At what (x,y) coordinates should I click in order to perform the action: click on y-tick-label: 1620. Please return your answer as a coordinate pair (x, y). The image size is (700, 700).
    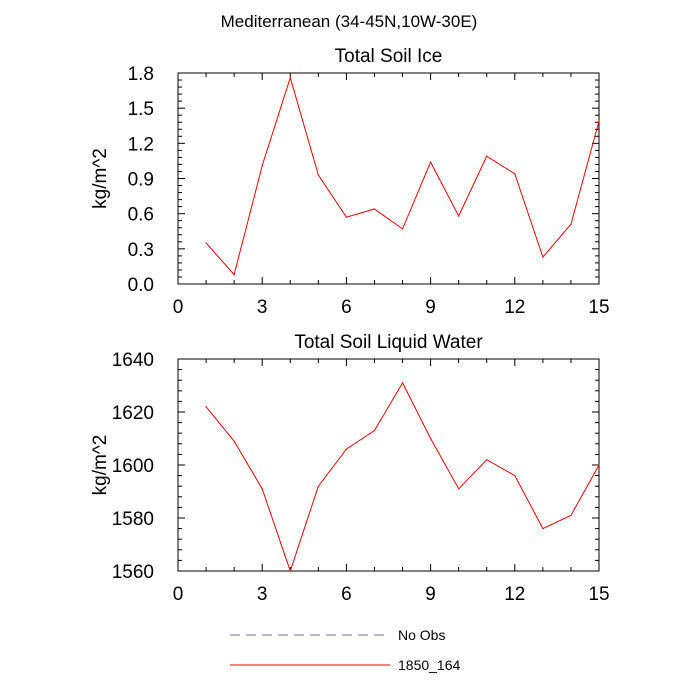
    Looking at the image, I should click on (133, 413).